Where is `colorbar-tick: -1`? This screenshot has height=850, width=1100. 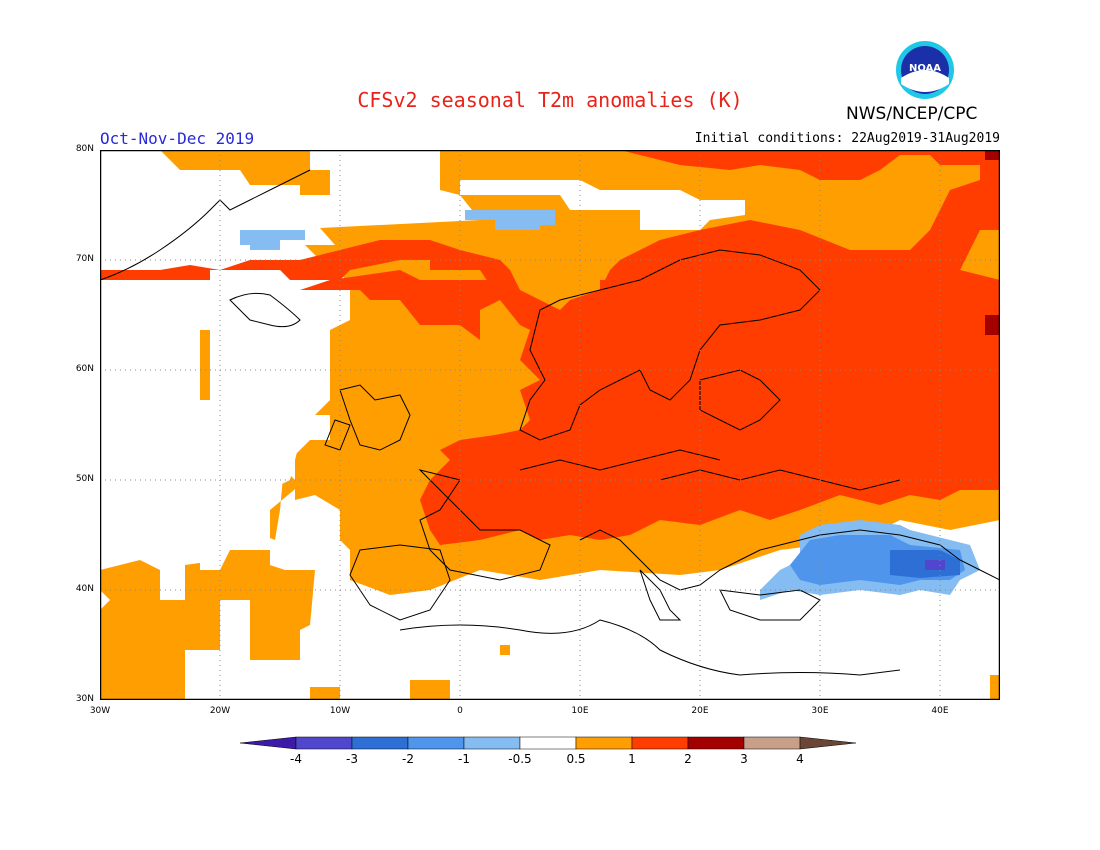
colorbar-tick: -1 is located at coordinates (464, 759).